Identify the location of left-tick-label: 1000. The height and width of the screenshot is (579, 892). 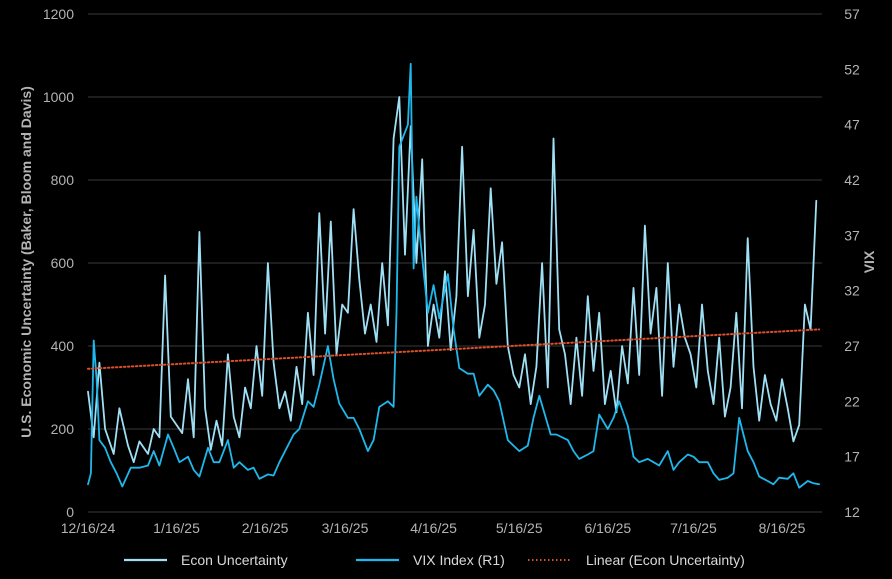
(58, 97).